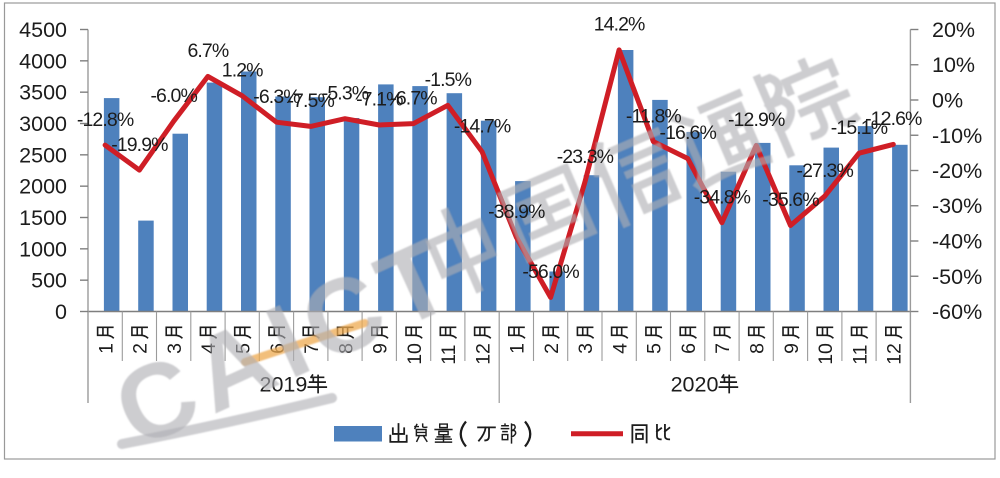  I want to click on svg-text: -30%, so click(957, 206).